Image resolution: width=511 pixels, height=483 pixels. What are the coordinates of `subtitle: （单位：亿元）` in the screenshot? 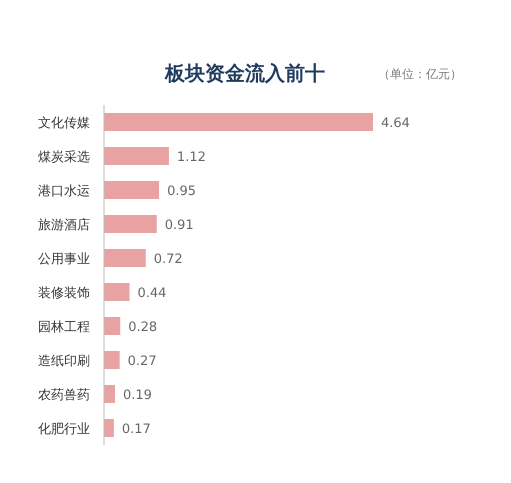 It's located at (420, 74).